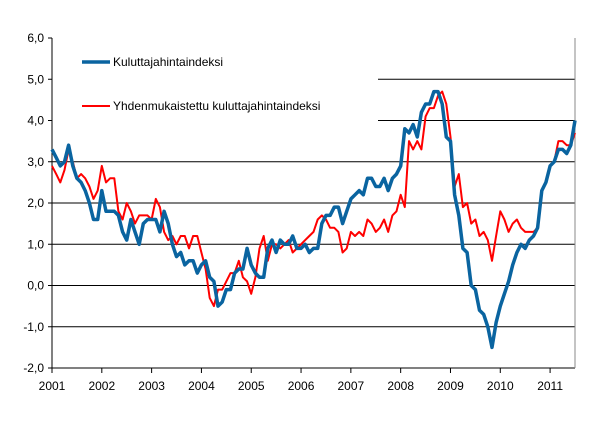 This screenshot has width=607, height=423. I want to click on y-axis: 6,0 5,0 4,0 3,0 2,0 1,0 0,0 -1,0 -2,0, so click(38, 203).